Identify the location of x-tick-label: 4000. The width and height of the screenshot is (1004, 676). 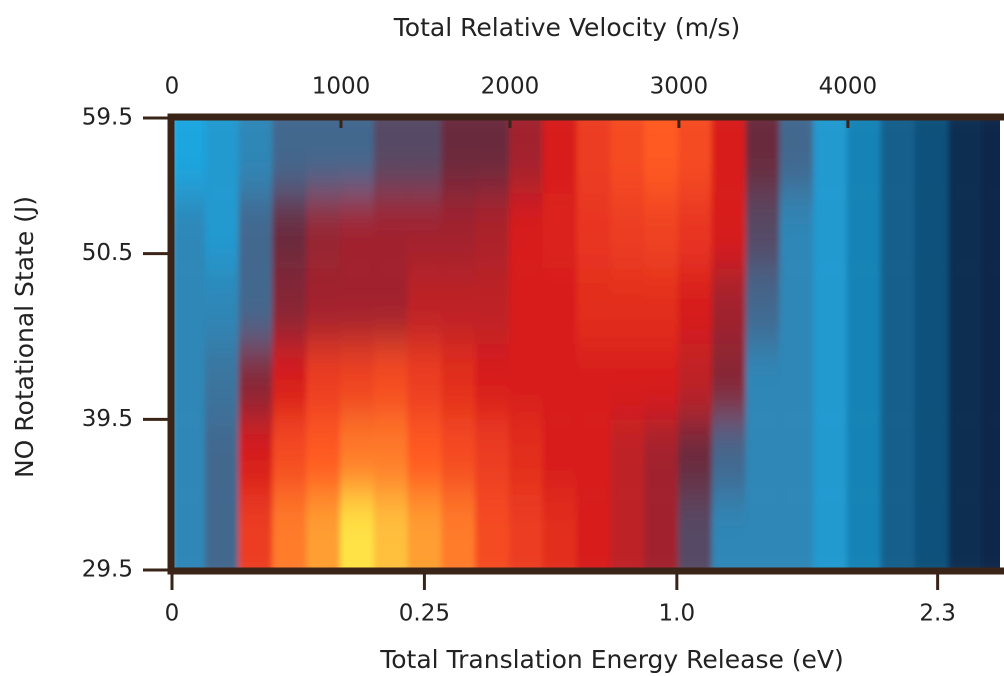
(848, 87).